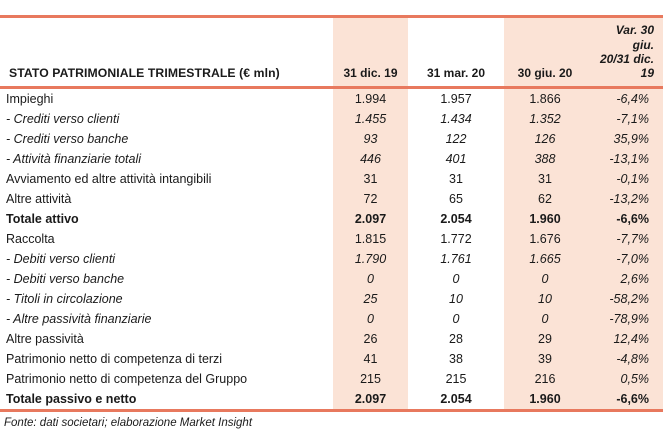 The image size is (663, 429). What do you see at coordinates (456, 199) in the screenshot?
I see `cell-value: 65` at bounding box center [456, 199].